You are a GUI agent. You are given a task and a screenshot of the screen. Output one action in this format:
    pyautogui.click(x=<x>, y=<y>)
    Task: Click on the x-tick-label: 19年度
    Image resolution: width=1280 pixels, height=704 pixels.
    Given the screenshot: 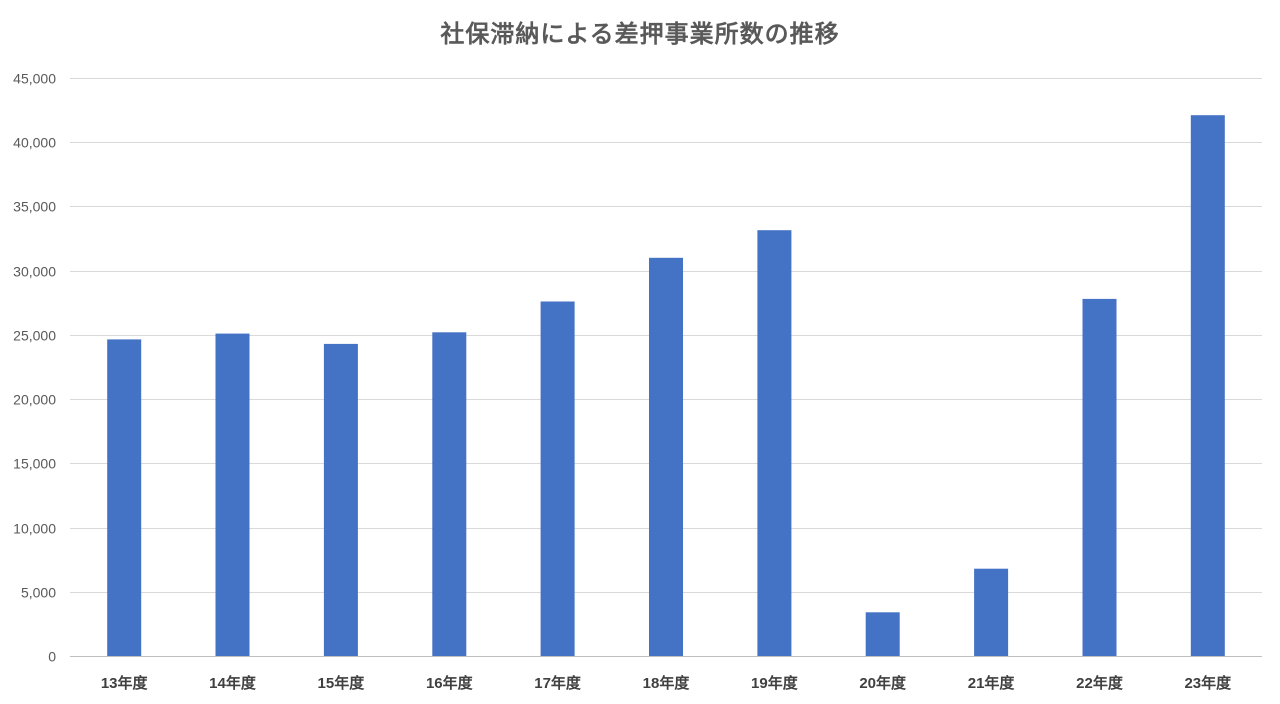 What is the action you would take?
    pyautogui.click(x=775, y=683)
    